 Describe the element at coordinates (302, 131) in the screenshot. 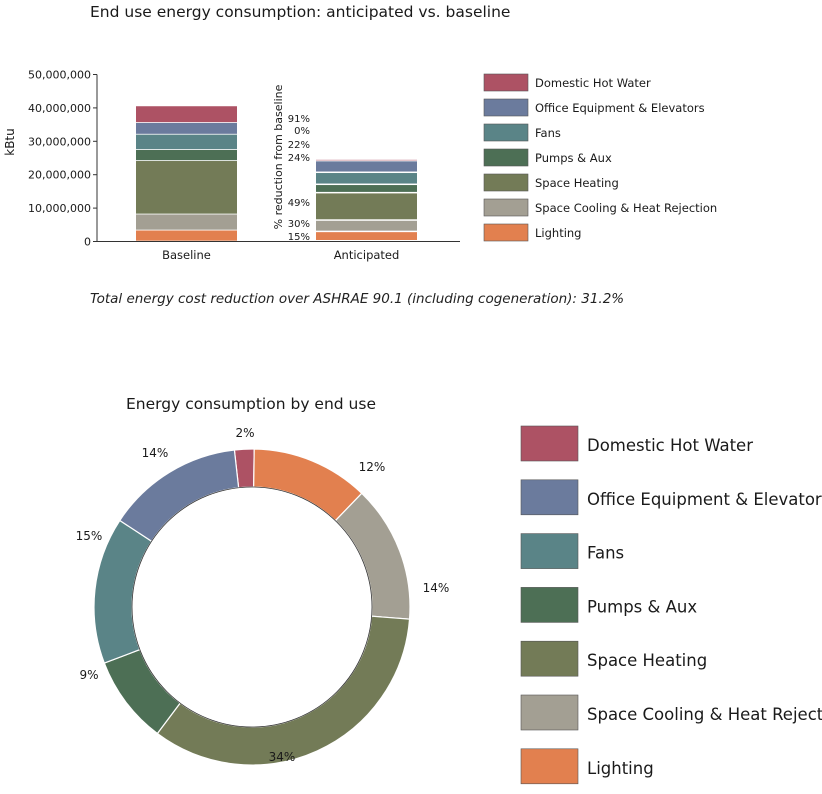

I see `reduction-label-office-equipment-and-elevators: 0%` at that location.